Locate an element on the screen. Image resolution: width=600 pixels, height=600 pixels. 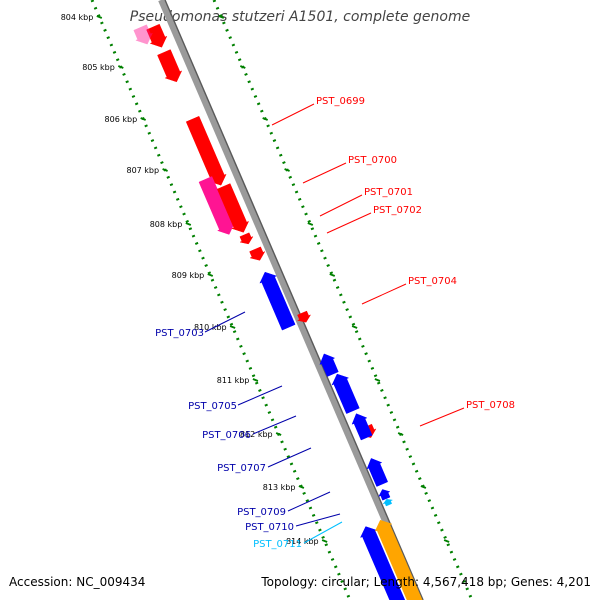
ruler-tick-label: 814 kbp is located at coordinates (302, 541).